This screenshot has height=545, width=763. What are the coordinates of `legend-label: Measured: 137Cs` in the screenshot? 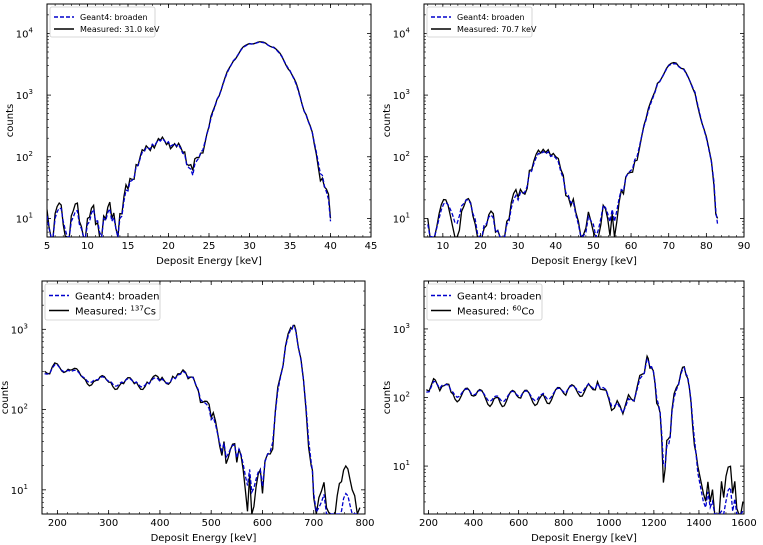 It's located at (115, 311).